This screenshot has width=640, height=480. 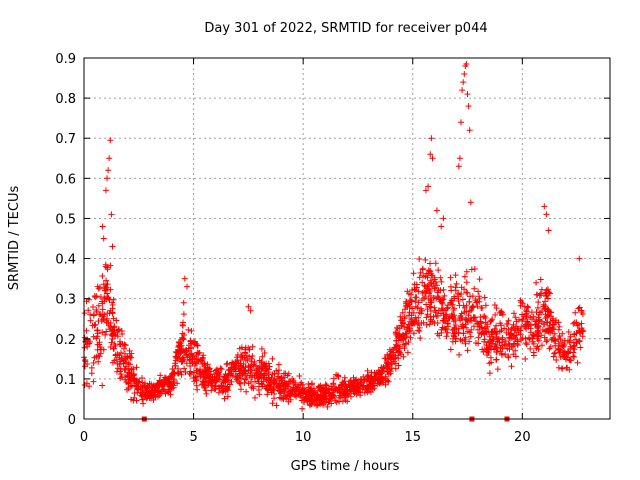 I want to click on x-axis-label: GPS time / hours, so click(x=345, y=466).